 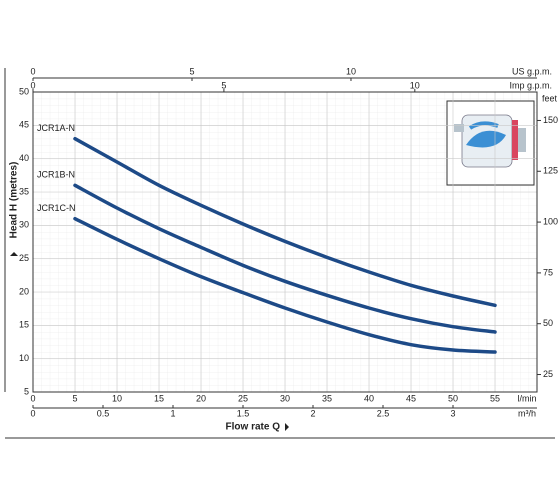 I want to click on pump-illustration, so click(x=490, y=143).